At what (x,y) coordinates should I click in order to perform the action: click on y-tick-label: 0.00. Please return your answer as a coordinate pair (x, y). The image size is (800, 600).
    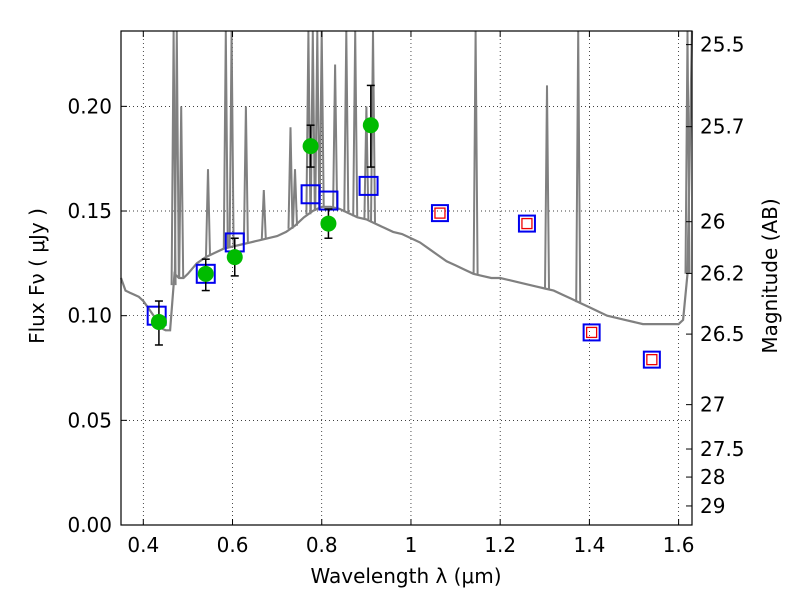
    Looking at the image, I should click on (89, 525).